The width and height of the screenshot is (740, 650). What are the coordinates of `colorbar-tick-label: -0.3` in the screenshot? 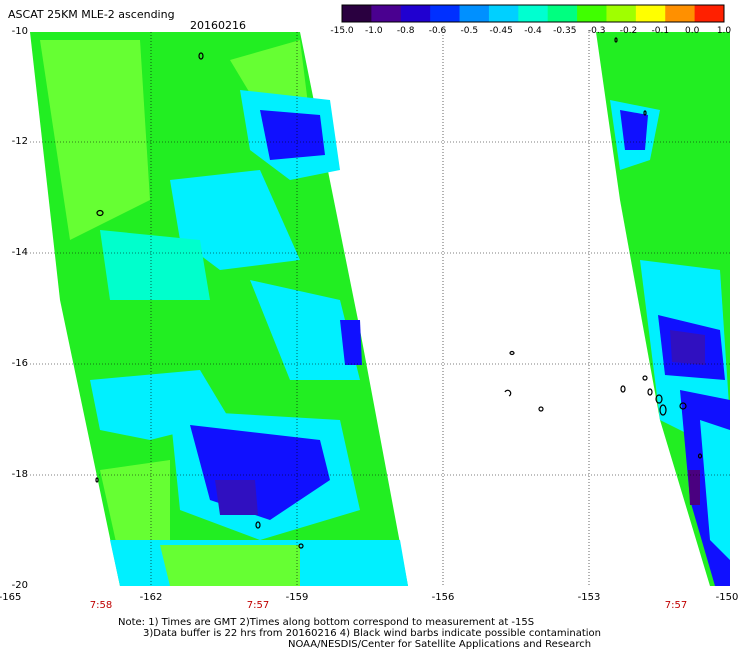 It's located at (596, 31).